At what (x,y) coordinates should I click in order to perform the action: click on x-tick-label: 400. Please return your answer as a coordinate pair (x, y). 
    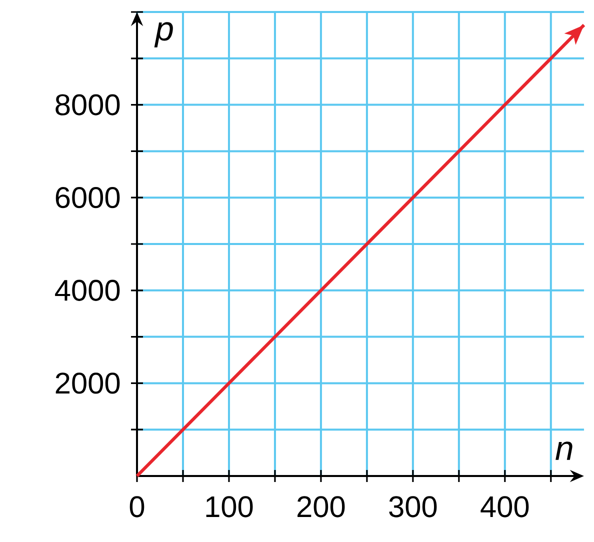
    Looking at the image, I should click on (504, 507).